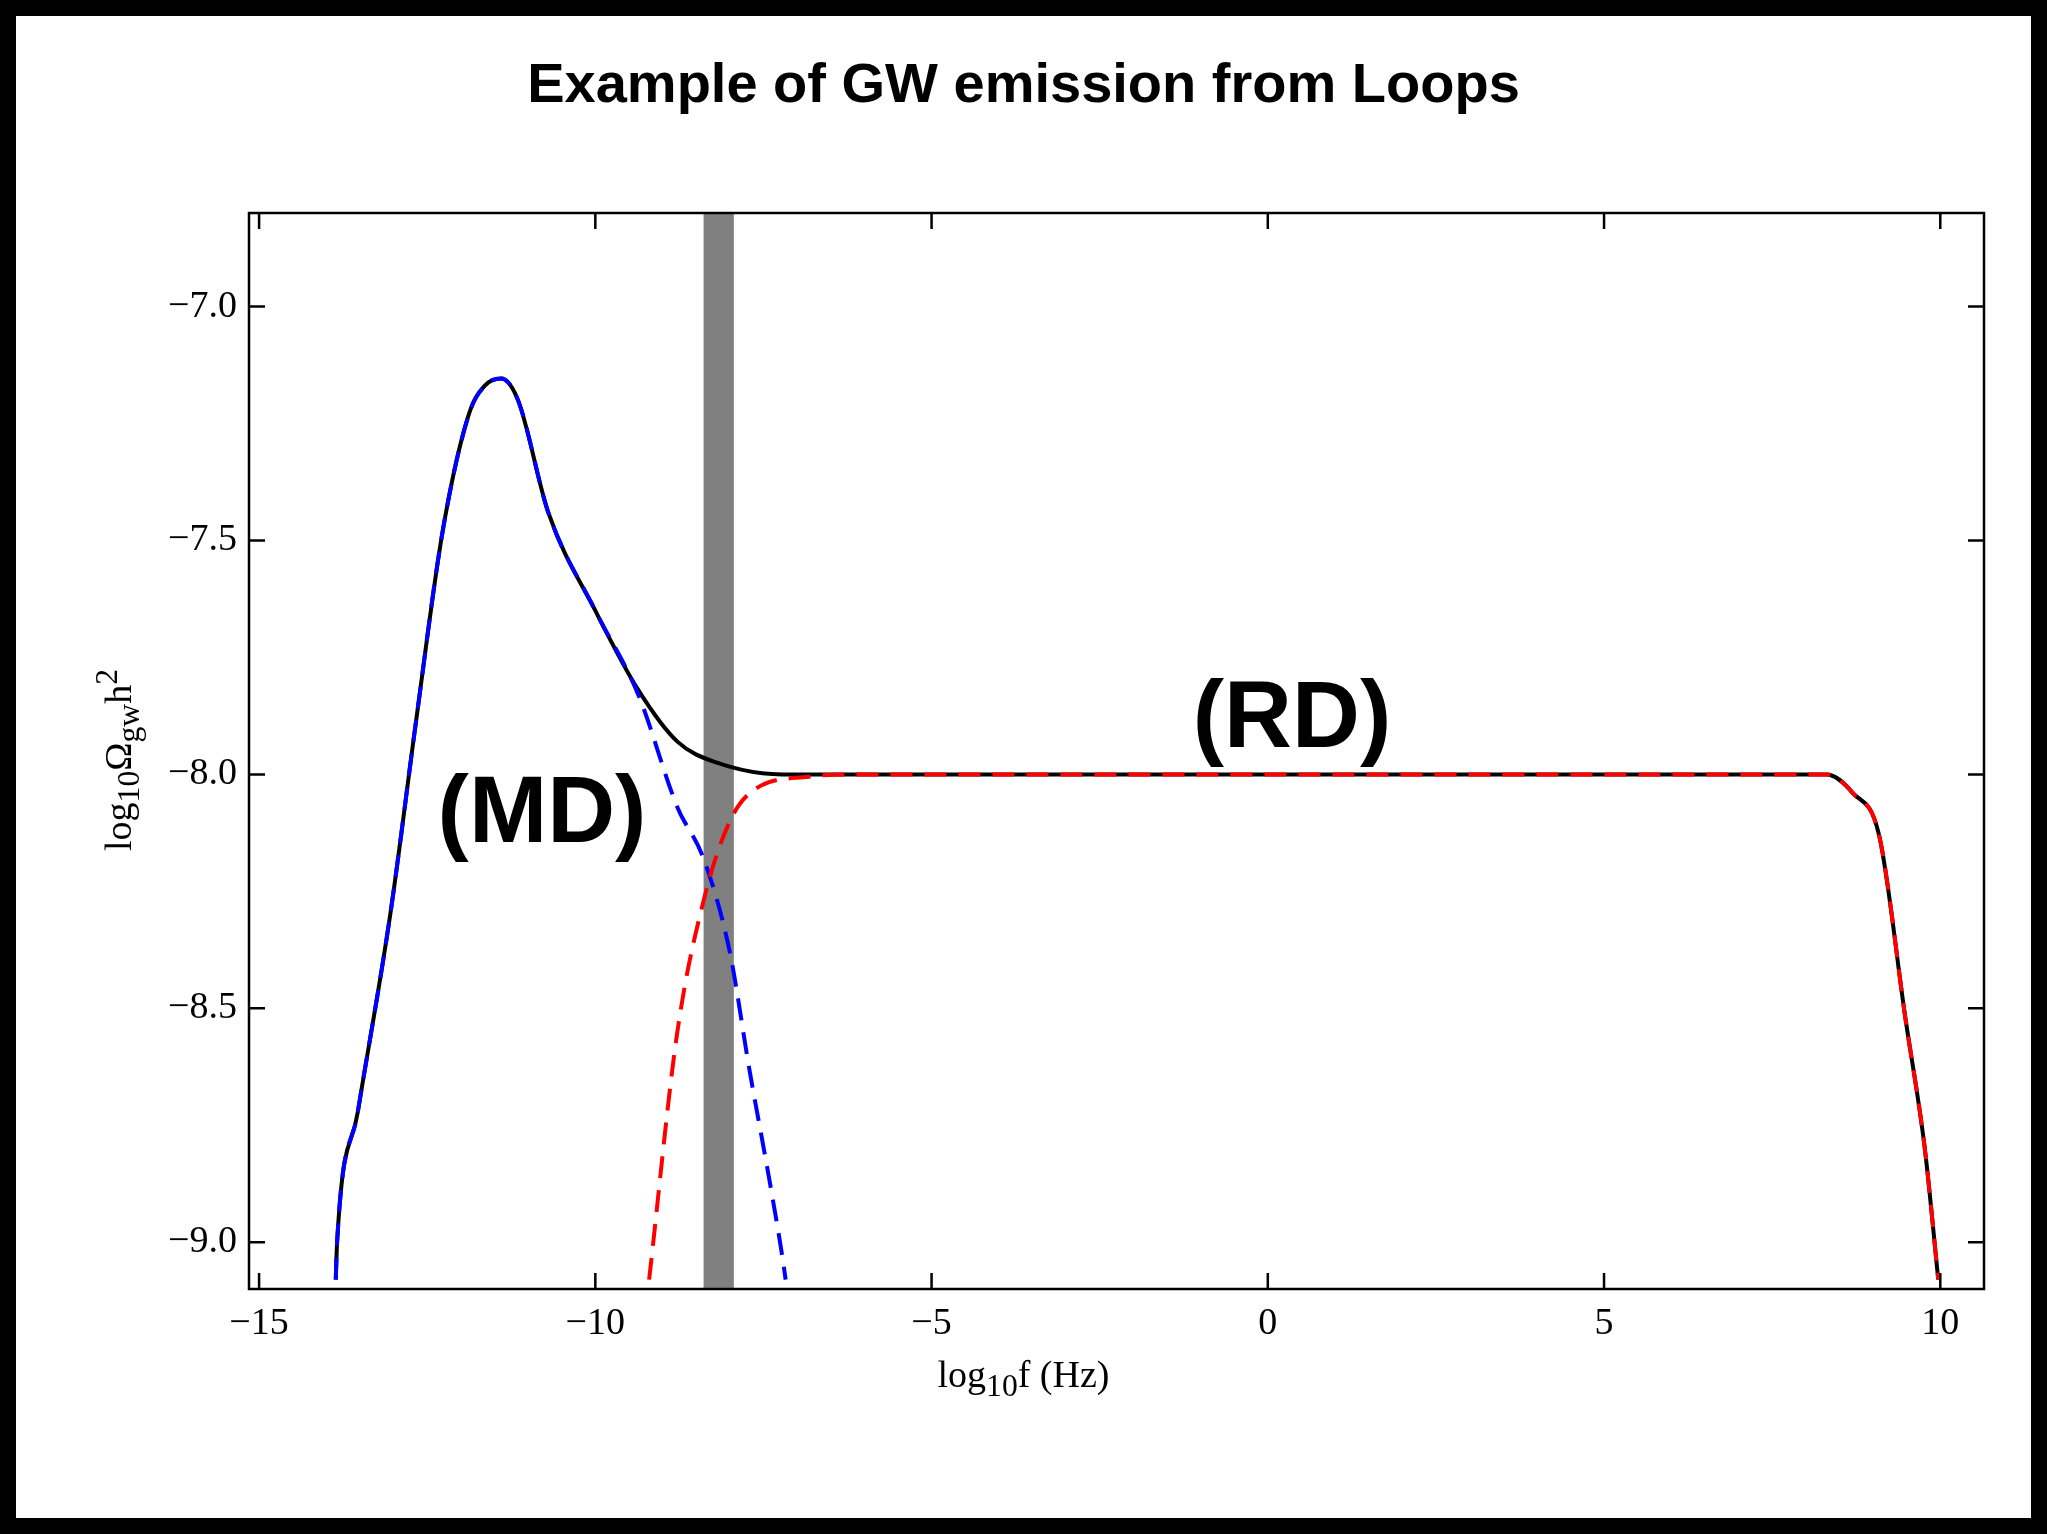 The width and height of the screenshot is (2047, 1534). What do you see at coordinates (1268, 1320) in the screenshot?
I see `x-tick-label: 0` at bounding box center [1268, 1320].